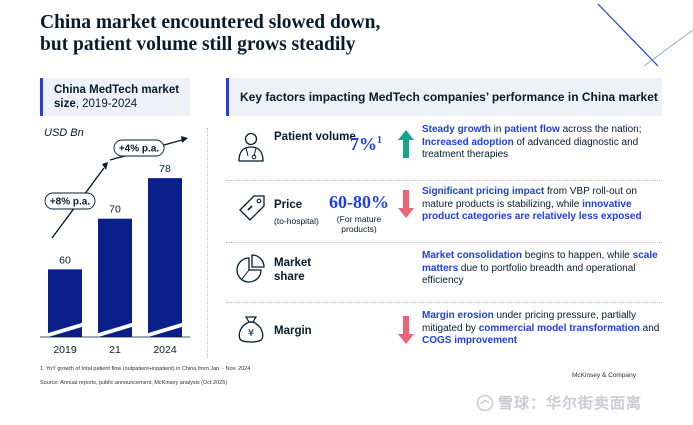 This screenshot has height=425, width=693. I want to click on description-highlight: Increased adoption, so click(468, 142).